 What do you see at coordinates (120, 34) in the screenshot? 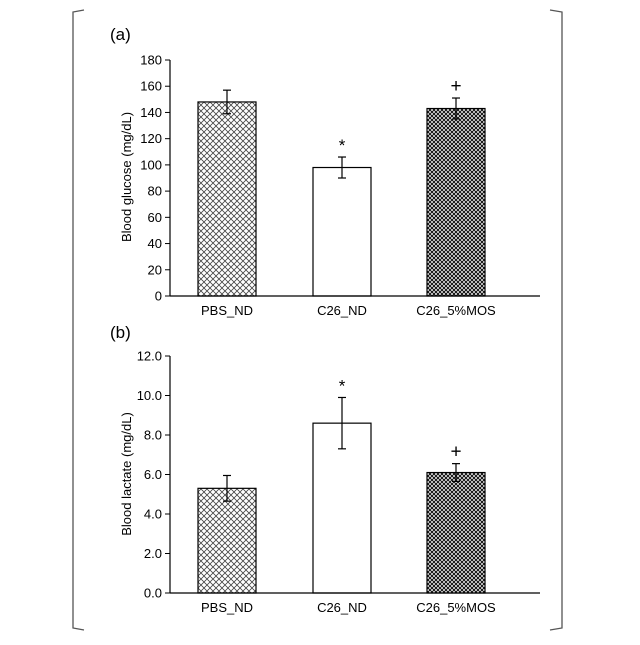
I see `panel-a-label: (a)` at bounding box center [120, 34].